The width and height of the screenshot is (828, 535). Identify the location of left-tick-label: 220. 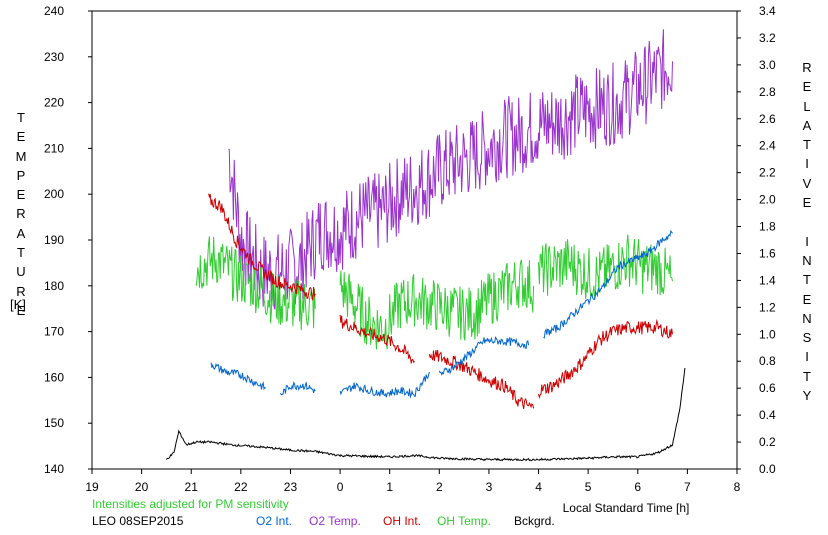
(54, 103).